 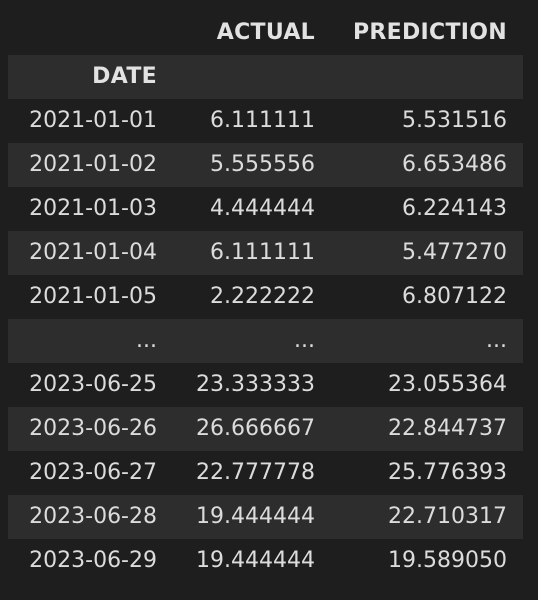 I want to click on table-row: 2021-01-05 2.222222 6.807122, so click(x=265, y=297).